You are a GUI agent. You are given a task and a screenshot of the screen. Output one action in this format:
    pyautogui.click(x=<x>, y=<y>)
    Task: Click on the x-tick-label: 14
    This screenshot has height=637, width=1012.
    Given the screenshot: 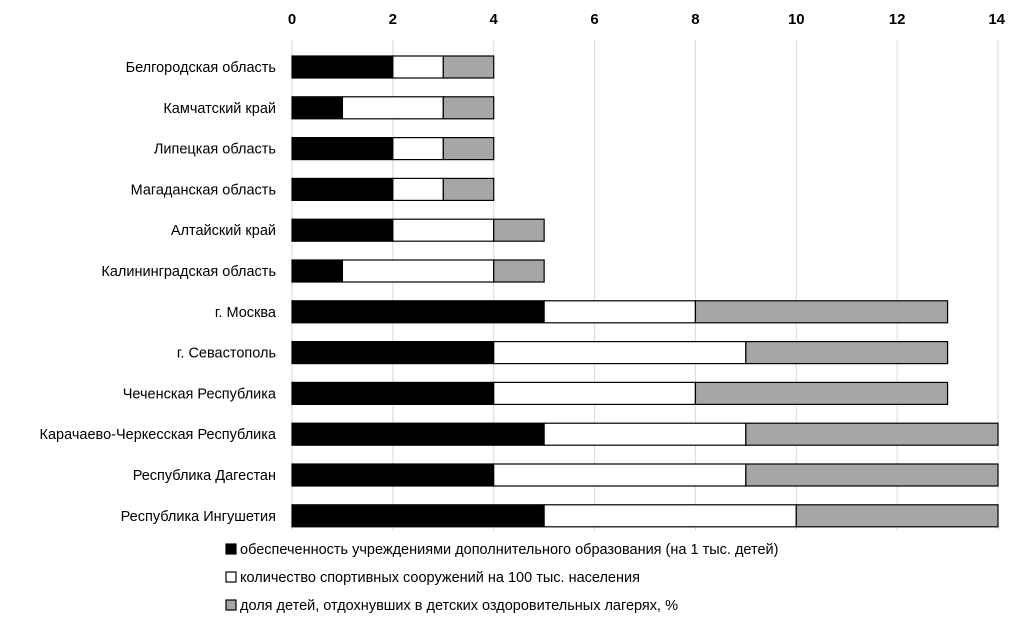 What is the action you would take?
    pyautogui.click(x=996, y=19)
    